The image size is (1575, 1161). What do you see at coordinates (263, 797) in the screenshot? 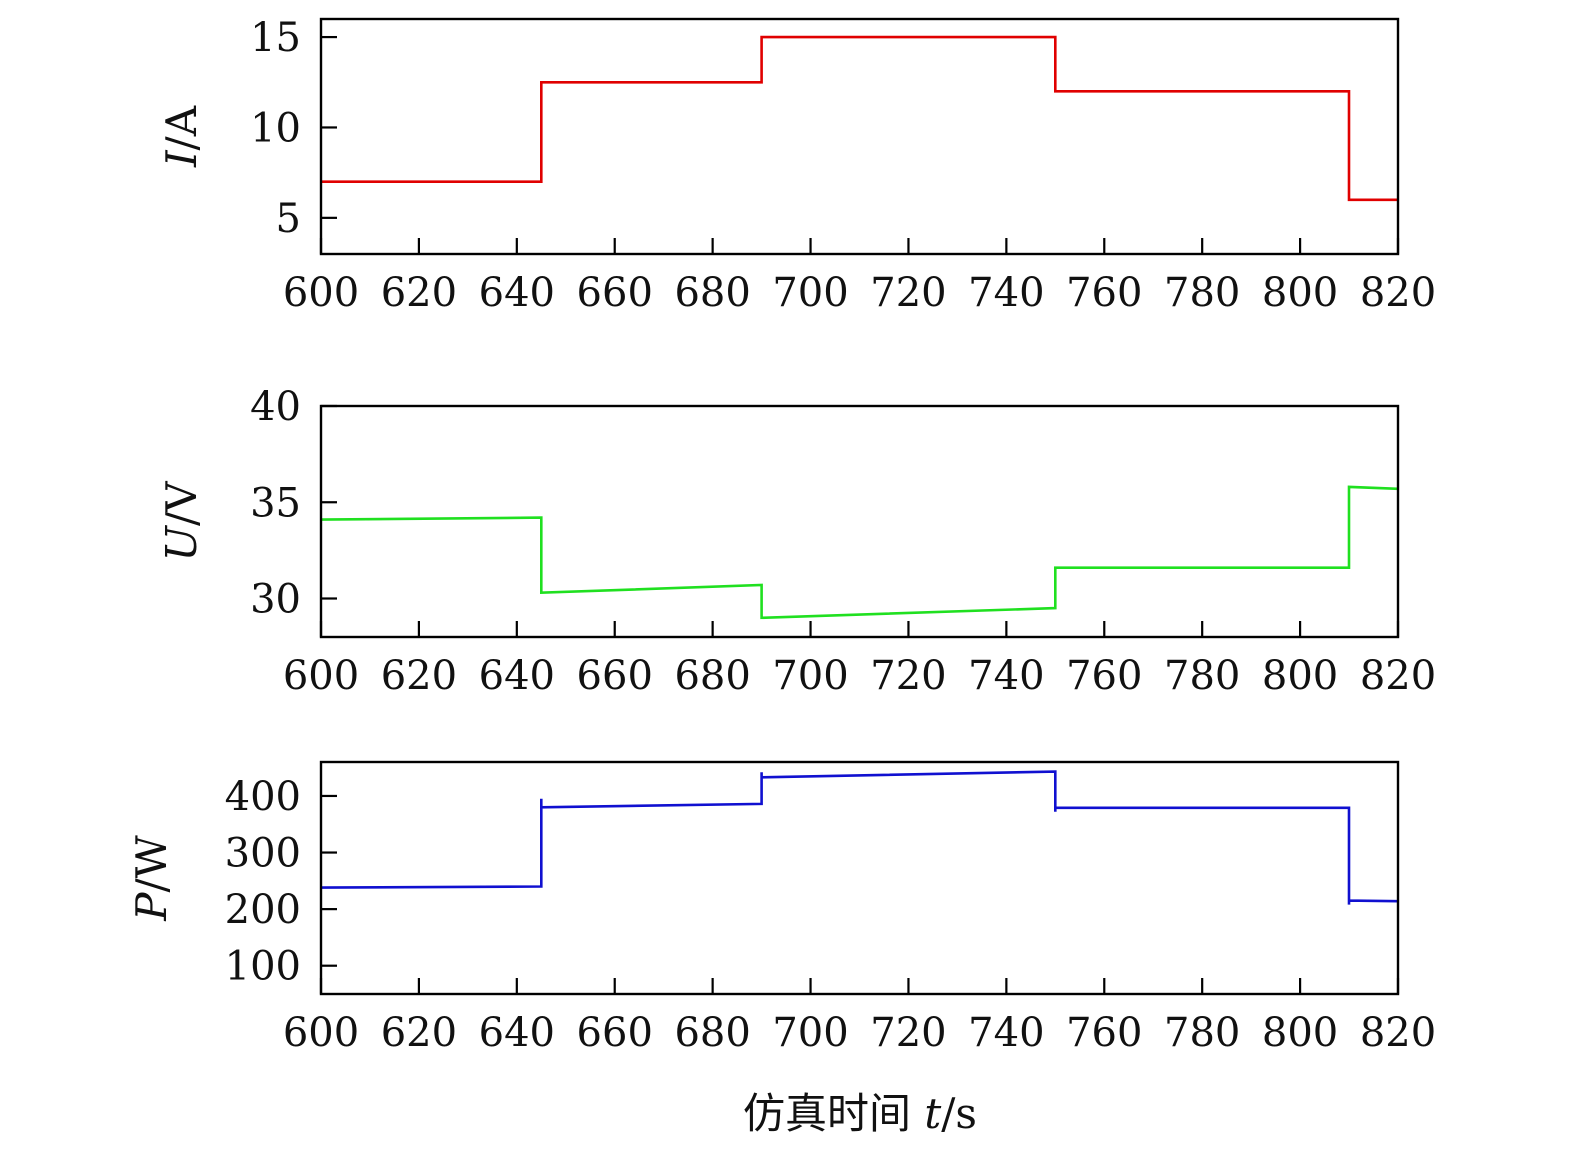
I see `y-tick-label: 400` at bounding box center [263, 797].